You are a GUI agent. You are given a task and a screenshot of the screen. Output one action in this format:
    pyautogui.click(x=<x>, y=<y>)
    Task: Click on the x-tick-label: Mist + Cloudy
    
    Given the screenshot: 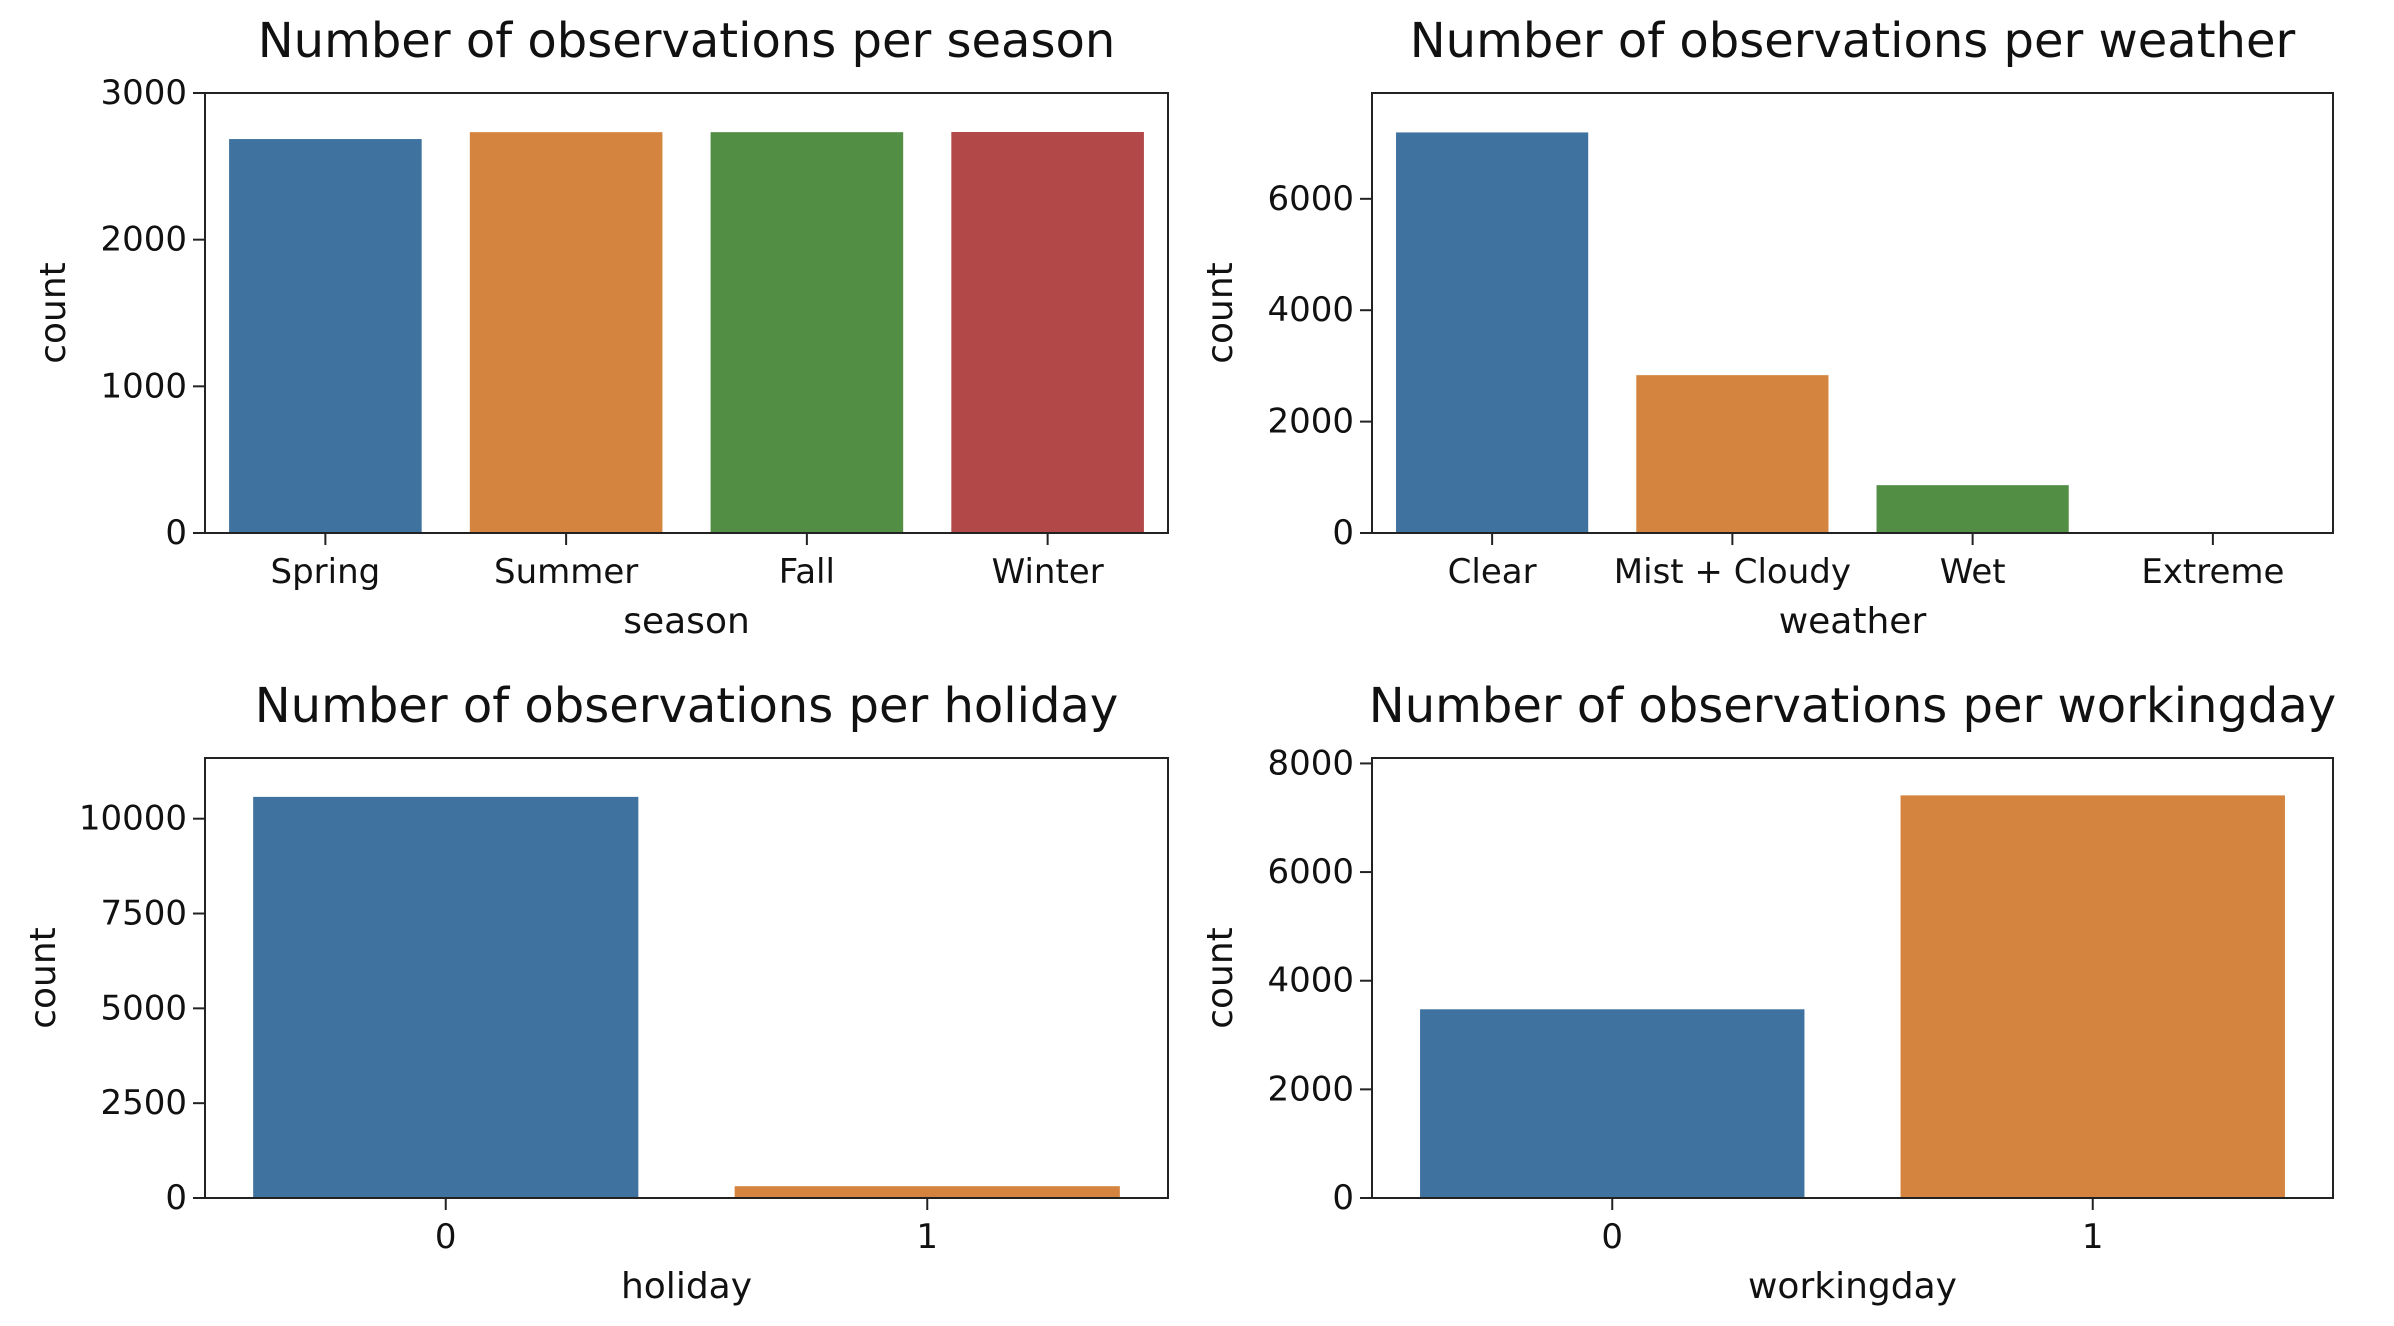 What is the action you would take?
    pyautogui.click(x=1732, y=572)
    